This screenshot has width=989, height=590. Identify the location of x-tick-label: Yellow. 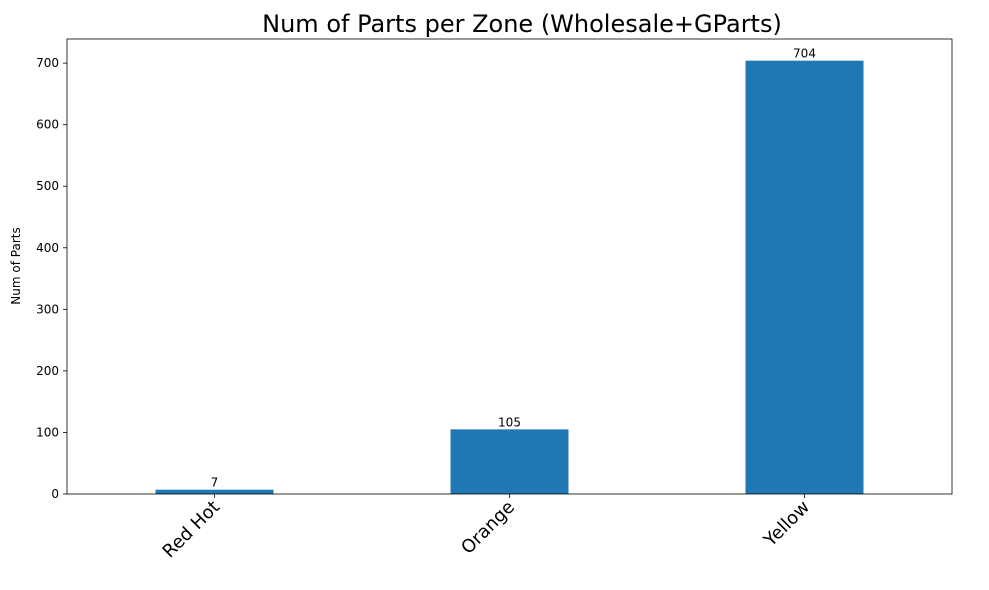
(786, 524).